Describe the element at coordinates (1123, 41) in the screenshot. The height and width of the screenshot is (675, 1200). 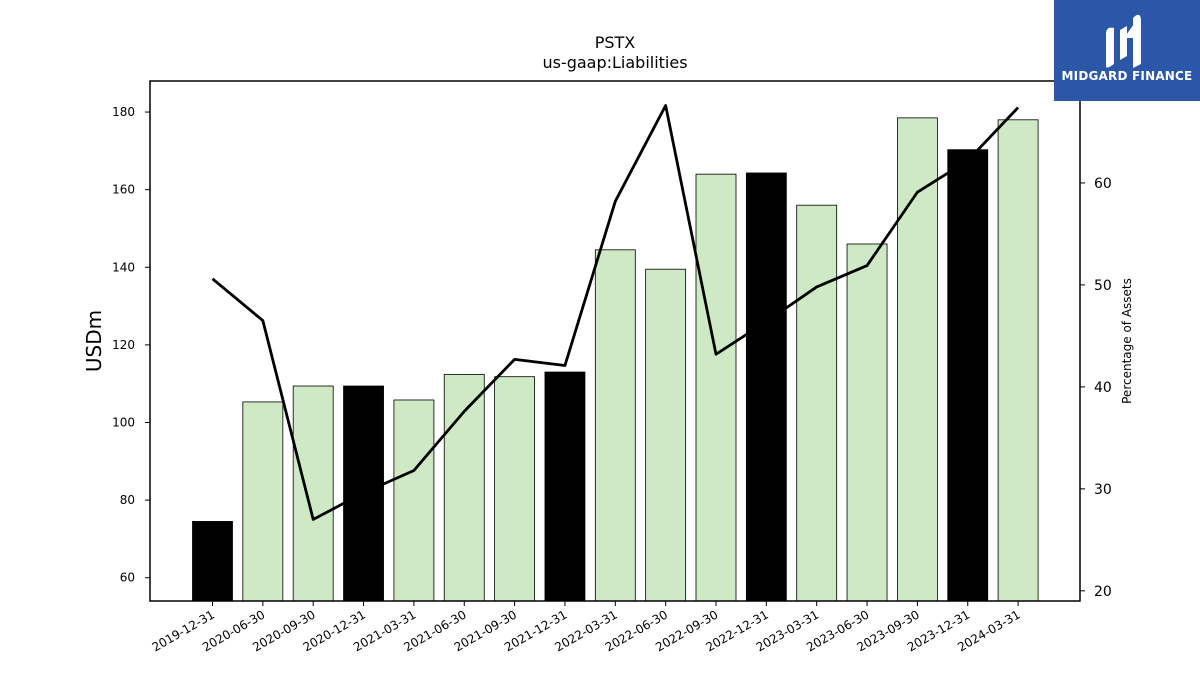
I see `midgard-logo-icon` at that location.